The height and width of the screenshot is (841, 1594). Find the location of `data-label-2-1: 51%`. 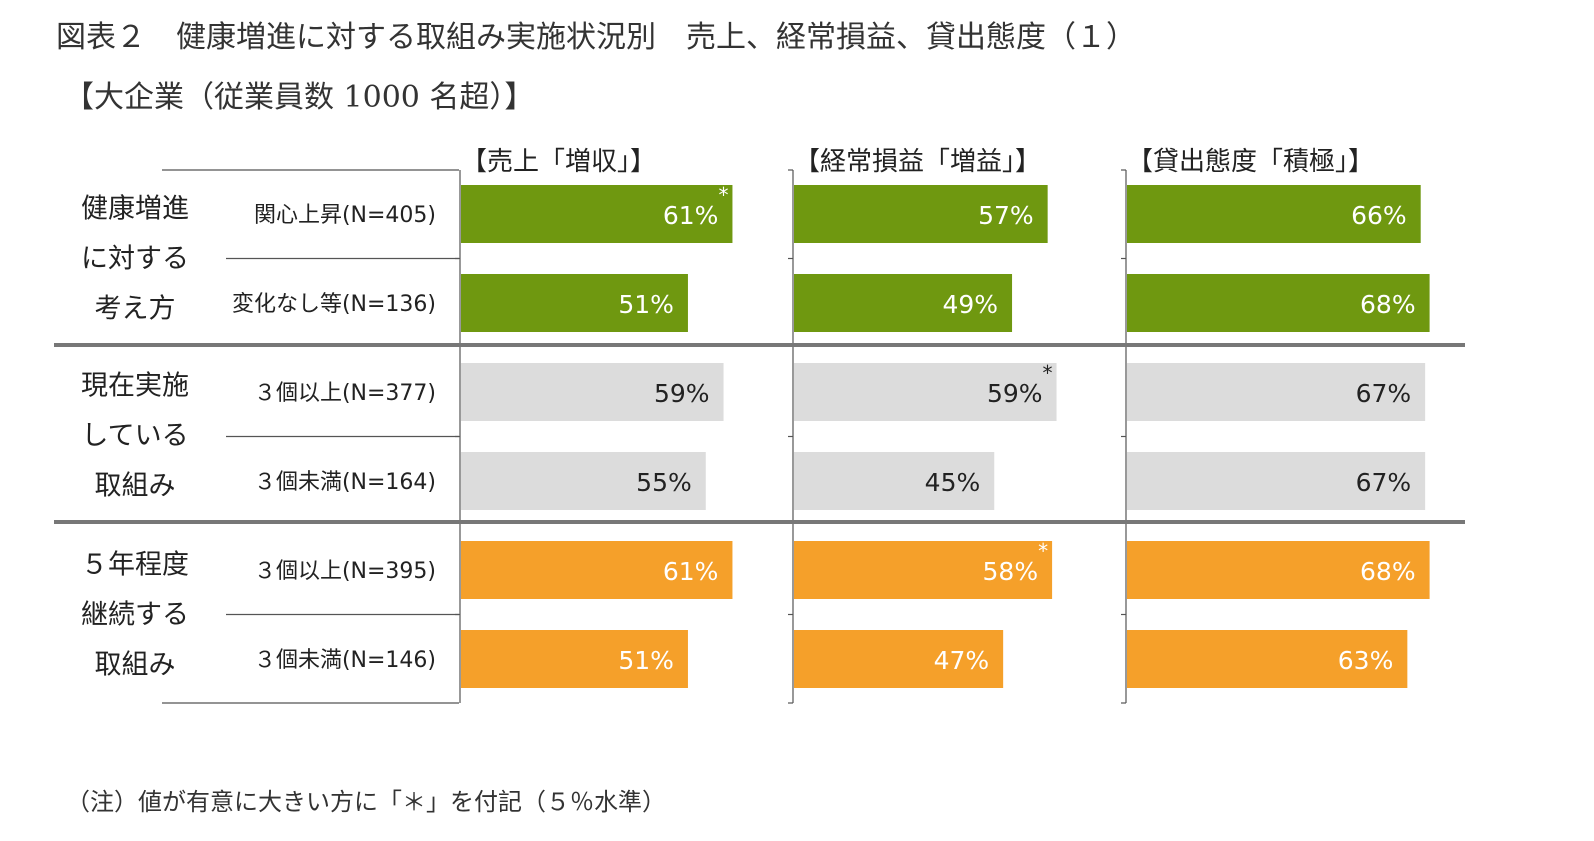

data-label-2-1: 51% is located at coordinates (646, 304).